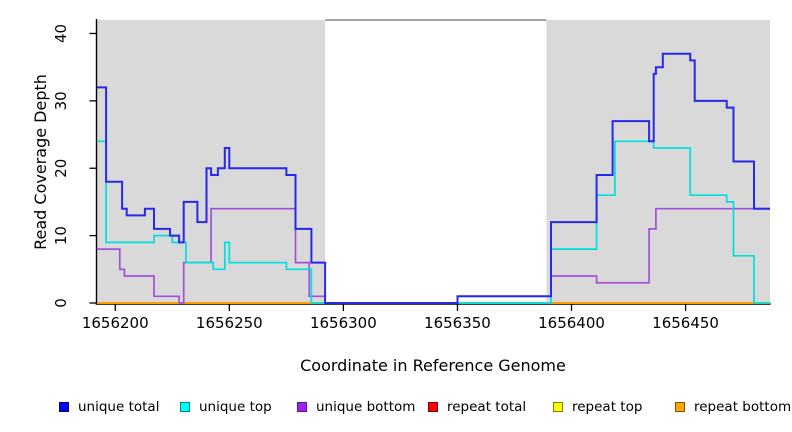  I want to click on x-tick-label: 1656450, so click(685, 323).